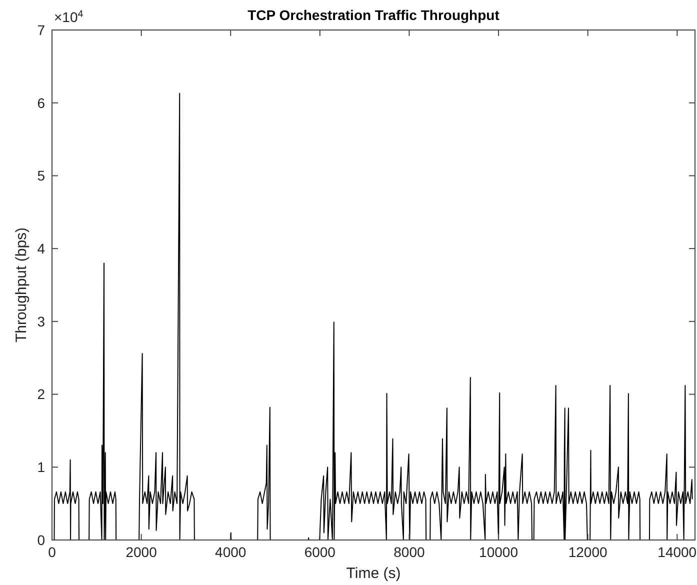 The image size is (697, 585). Describe the element at coordinates (677, 552) in the screenshot. I see `x-tick-label: 14000` at that location.